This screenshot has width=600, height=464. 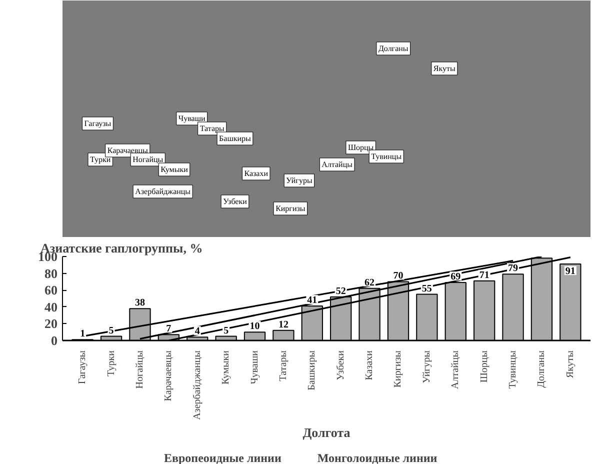 What do you see at coordinates (361, 147) in the screenshot?
I see `text: Шорцы` at bounding box center [361, 147].